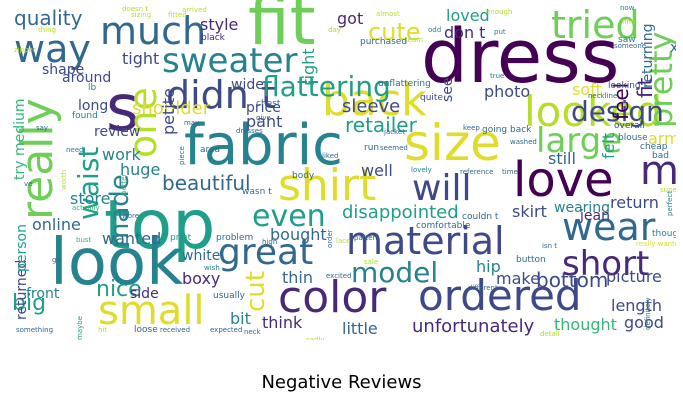 This screenshot has height=401, width=683. What do you see at coordinates (168, 111) in the screenshot?
I see `word-petite: petite` at bounding box center [168, 111].